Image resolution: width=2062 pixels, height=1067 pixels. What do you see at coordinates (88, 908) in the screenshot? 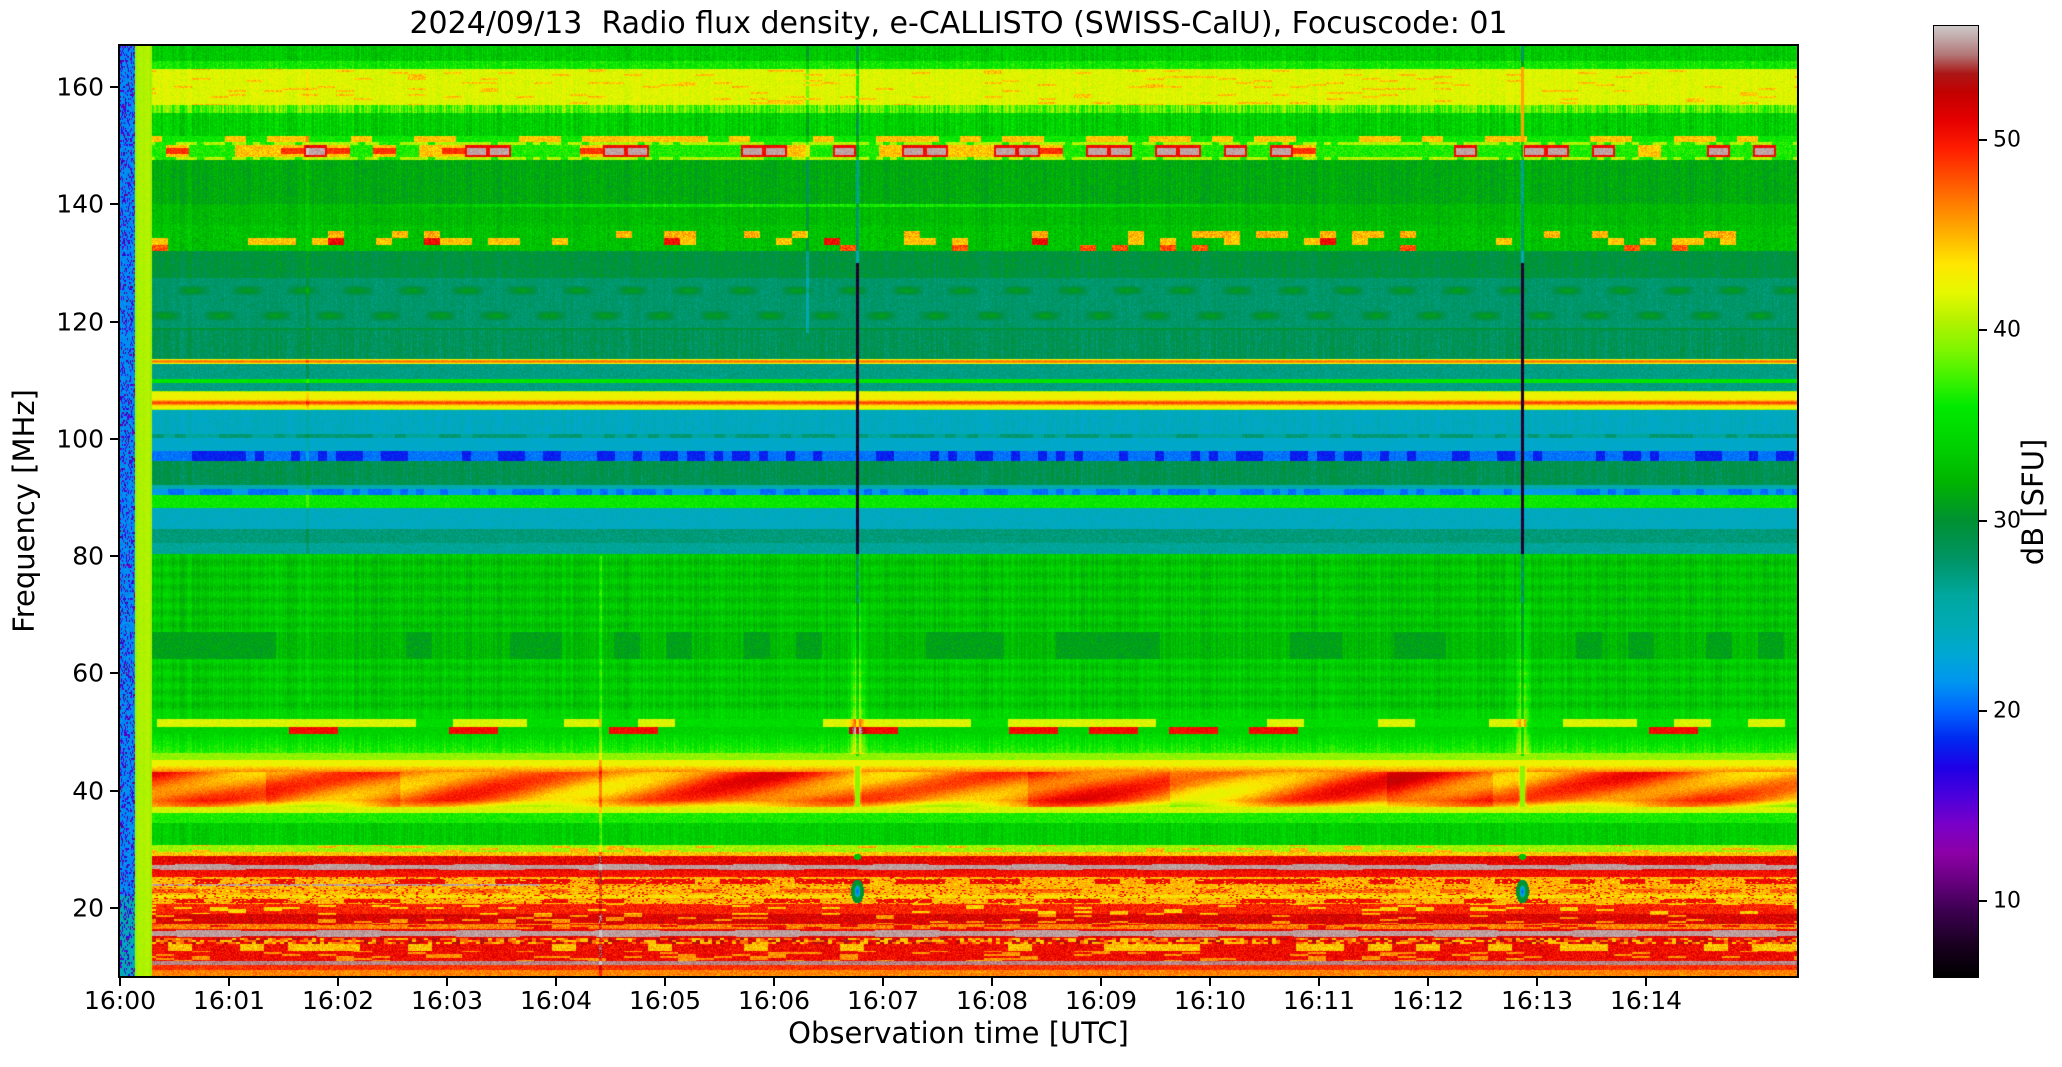
I see `y-tick-label: 20` at bounding box center [88, 908].